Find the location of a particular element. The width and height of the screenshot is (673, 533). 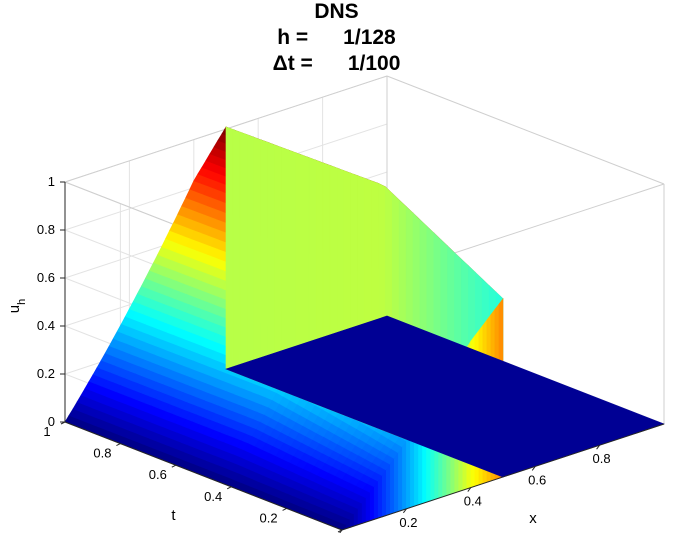

chart-title: DNS is located at coordinates (336, 11).